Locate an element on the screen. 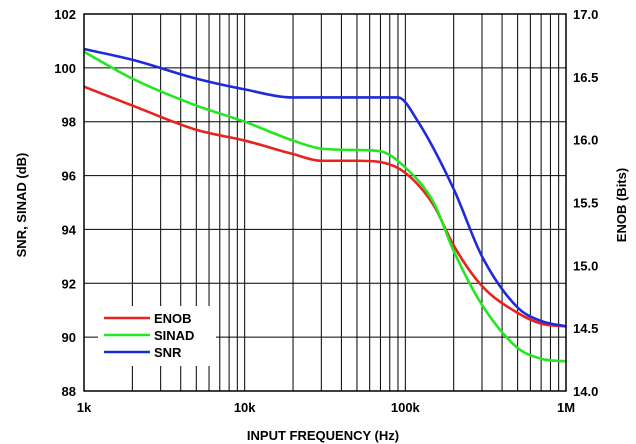 The height and width of the screenshot is (444, 636). y-right-tick-label: 15.5 is located at coordinates (585, 203).